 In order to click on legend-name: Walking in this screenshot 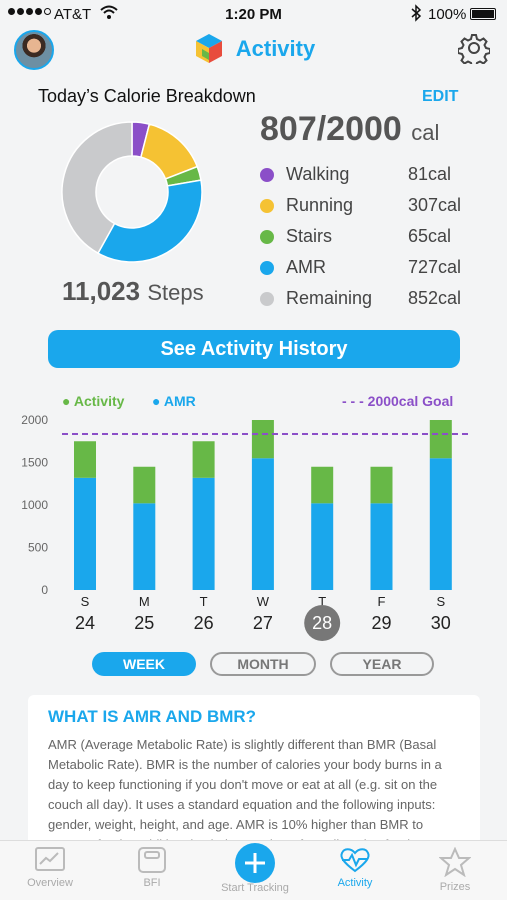, I will do `click(318, 174)`.